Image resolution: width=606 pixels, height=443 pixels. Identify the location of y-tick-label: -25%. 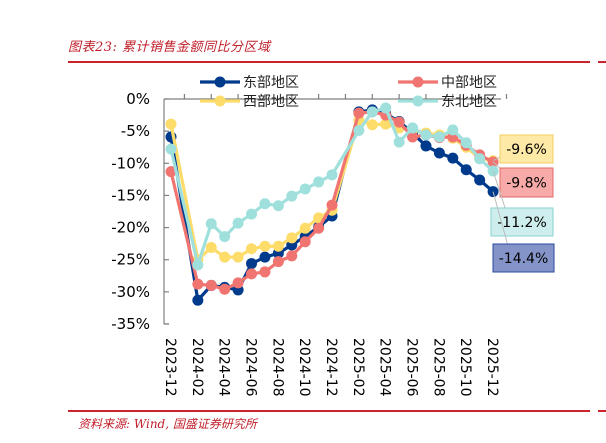
(130, 260).